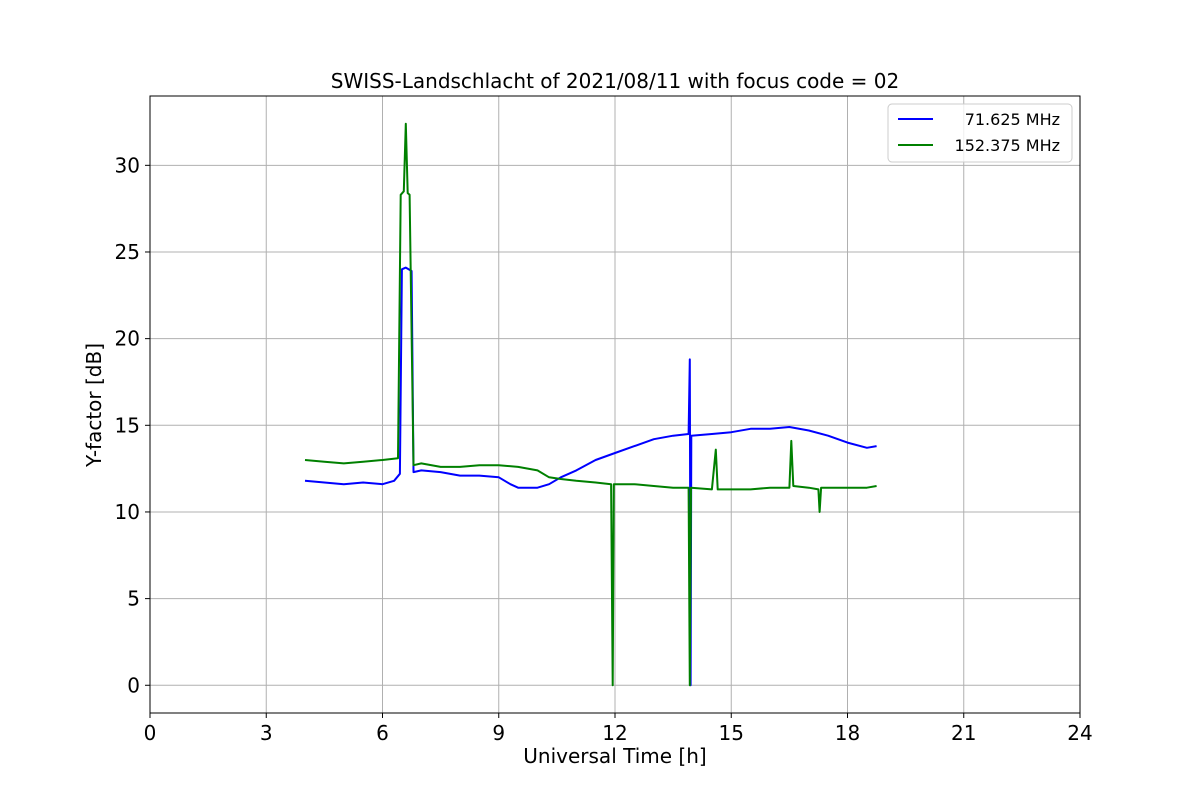 The width and height of the screenshot is (1200, 800). I want to click on x-tick-label: 6, so click(382, 733).